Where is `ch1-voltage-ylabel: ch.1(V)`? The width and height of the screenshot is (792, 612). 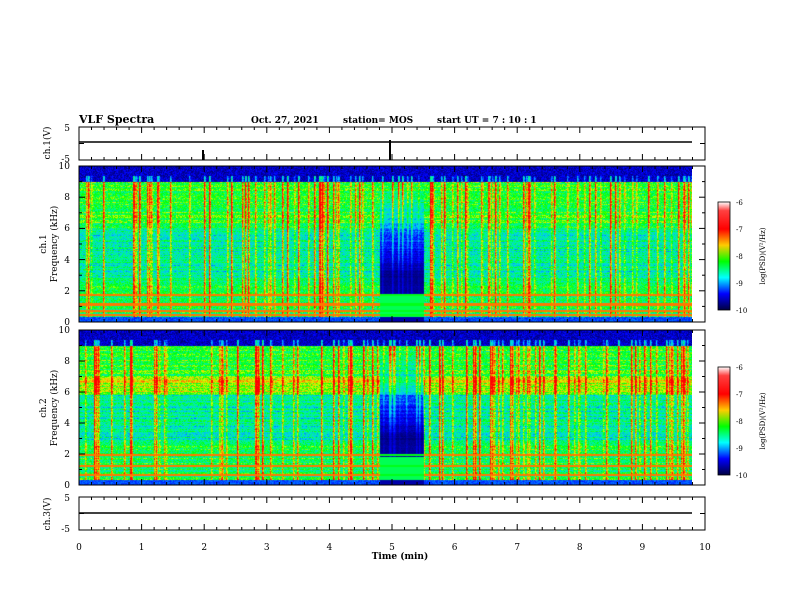 ch1-voltage-ylabel: ch.1(V) is located at coordinates (47, 143).